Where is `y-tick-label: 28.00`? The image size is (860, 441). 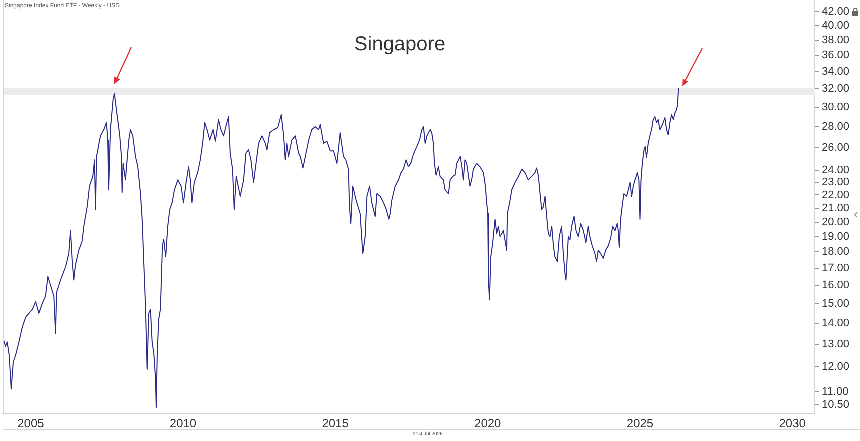 y-tick-label: 28.00 is located at coordinates (836, 126).